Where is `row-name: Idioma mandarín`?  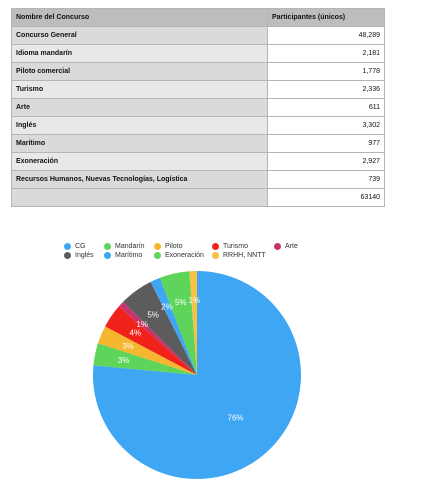
row-name: Idioma mandarín is located at coordinates (139, 53).